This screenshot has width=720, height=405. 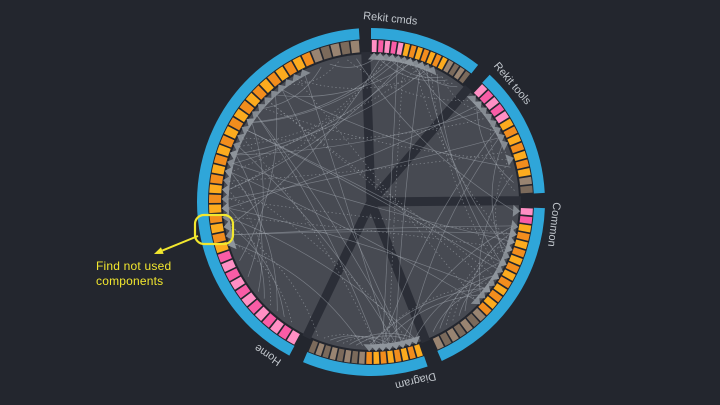 I want to click on feature-ring-rekit-tools, so click(x=513, y=134).